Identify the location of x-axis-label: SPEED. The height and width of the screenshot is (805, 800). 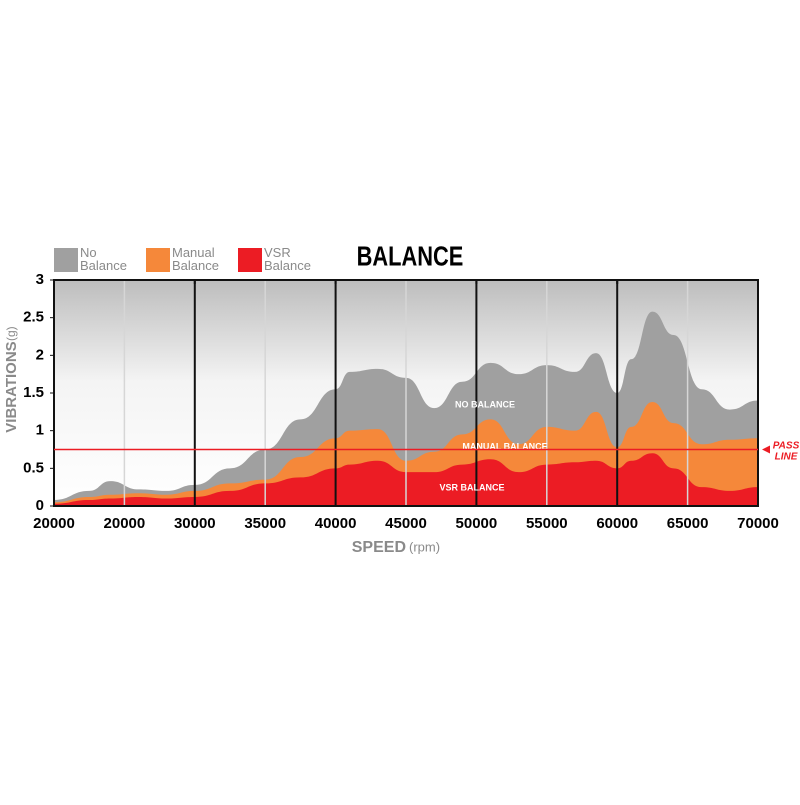
(379, 547).